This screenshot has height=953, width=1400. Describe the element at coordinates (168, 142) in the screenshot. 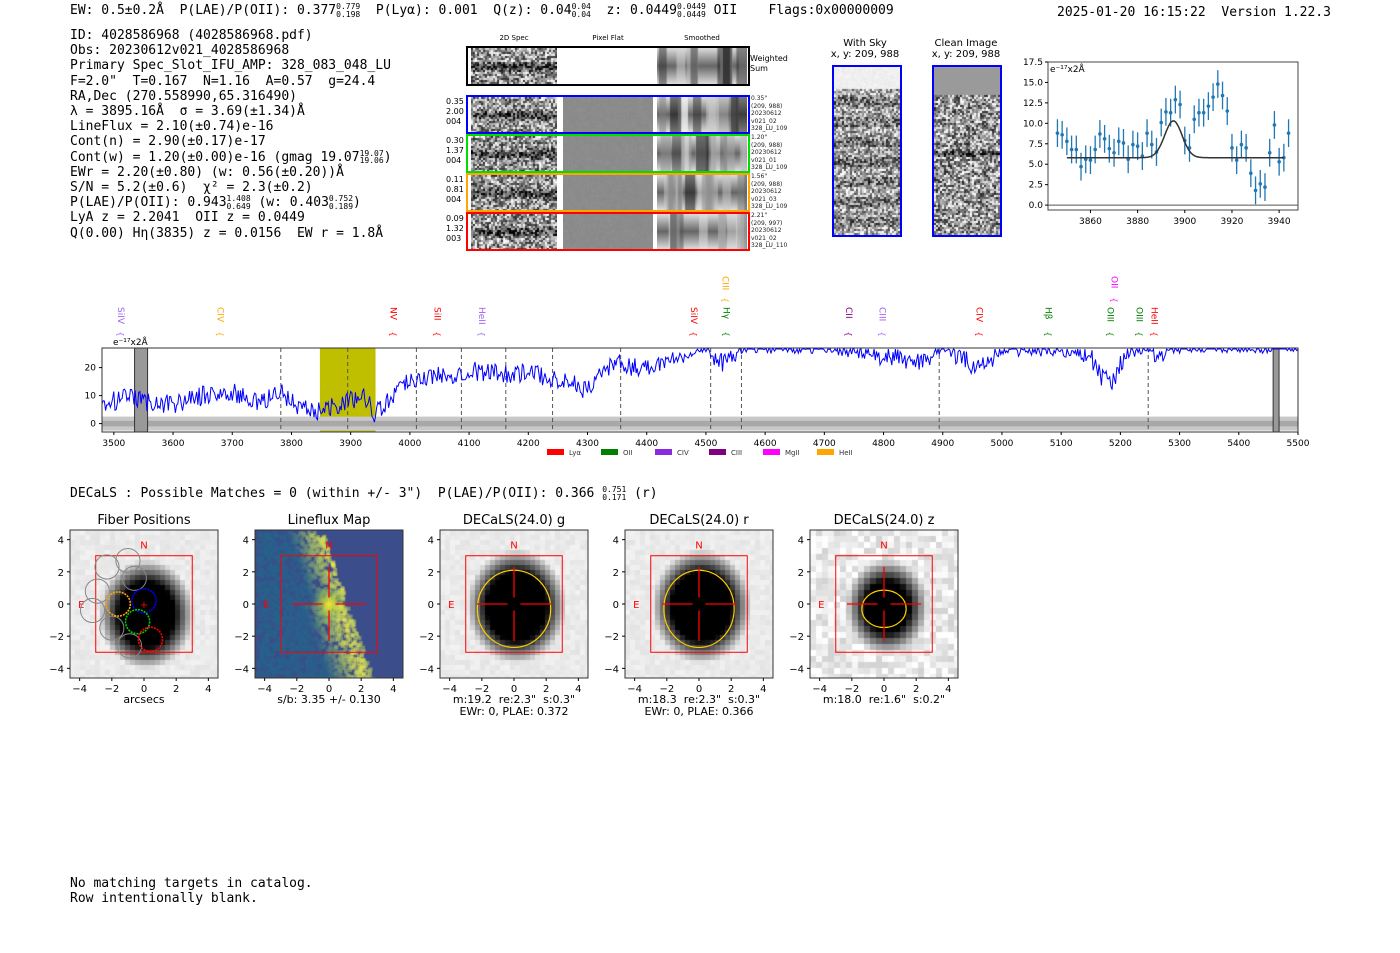

I see `info-line: Cont(n) = 2.90(±0.17)e-17` at that location.